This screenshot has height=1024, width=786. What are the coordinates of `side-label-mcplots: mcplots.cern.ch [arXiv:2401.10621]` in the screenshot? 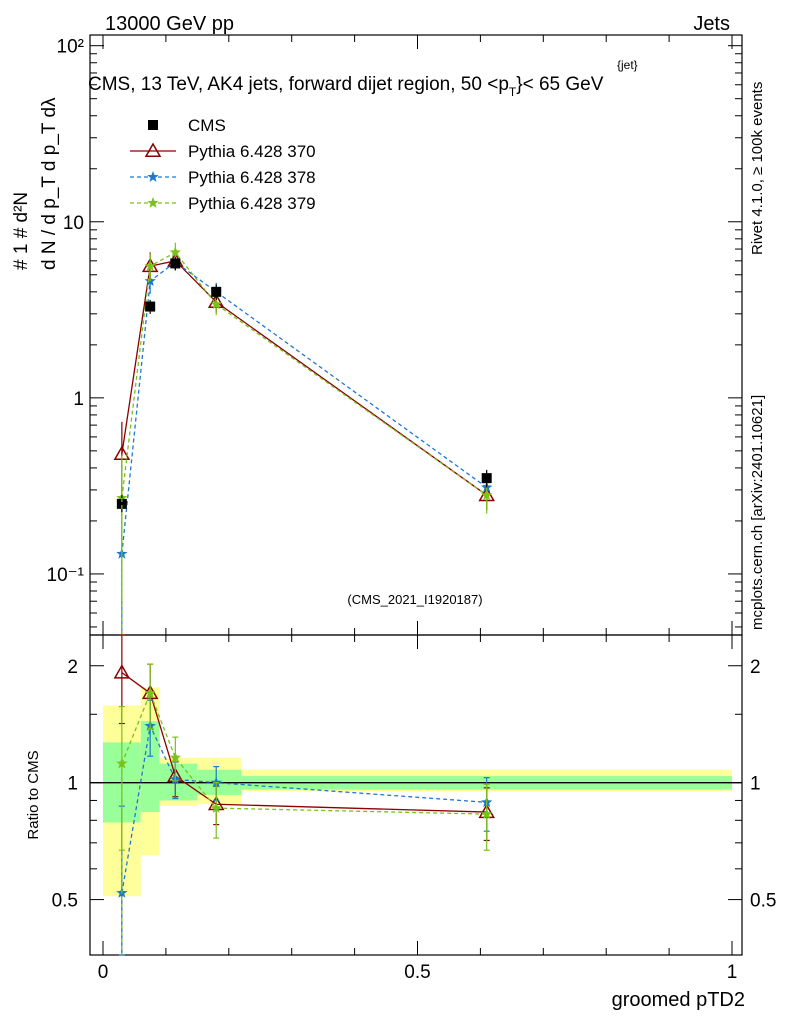 It's located at (757, 512).